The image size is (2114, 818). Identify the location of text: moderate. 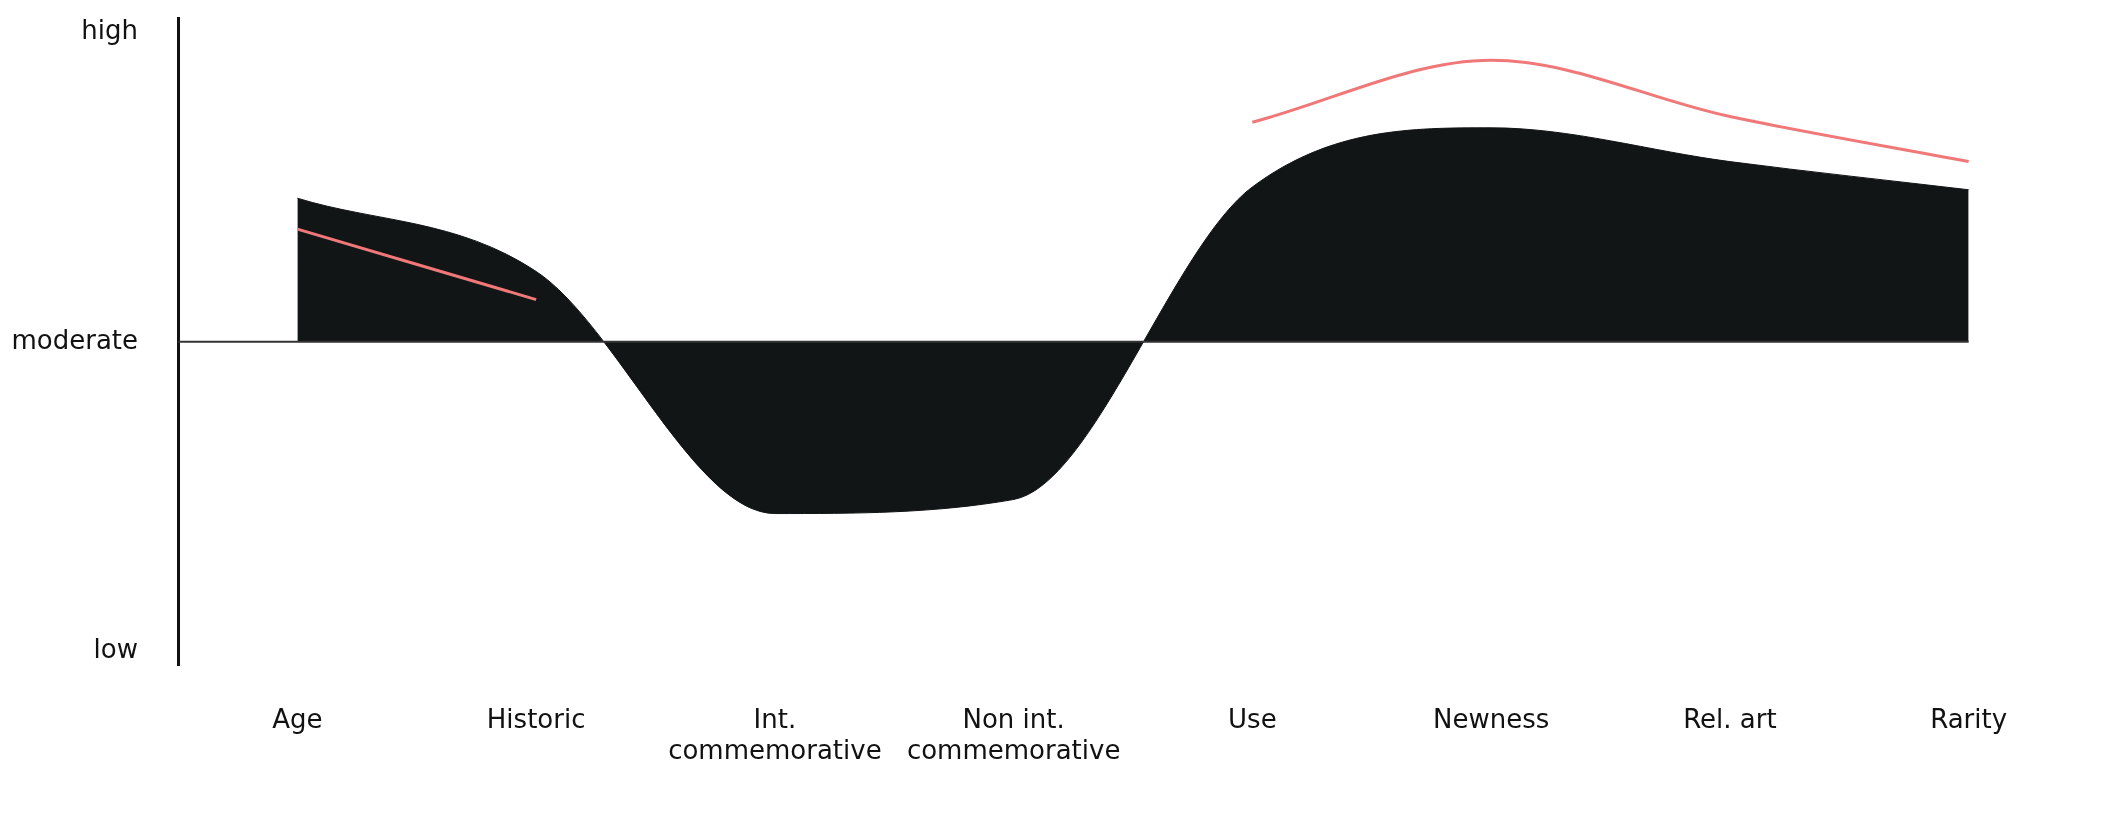
(74, 339).